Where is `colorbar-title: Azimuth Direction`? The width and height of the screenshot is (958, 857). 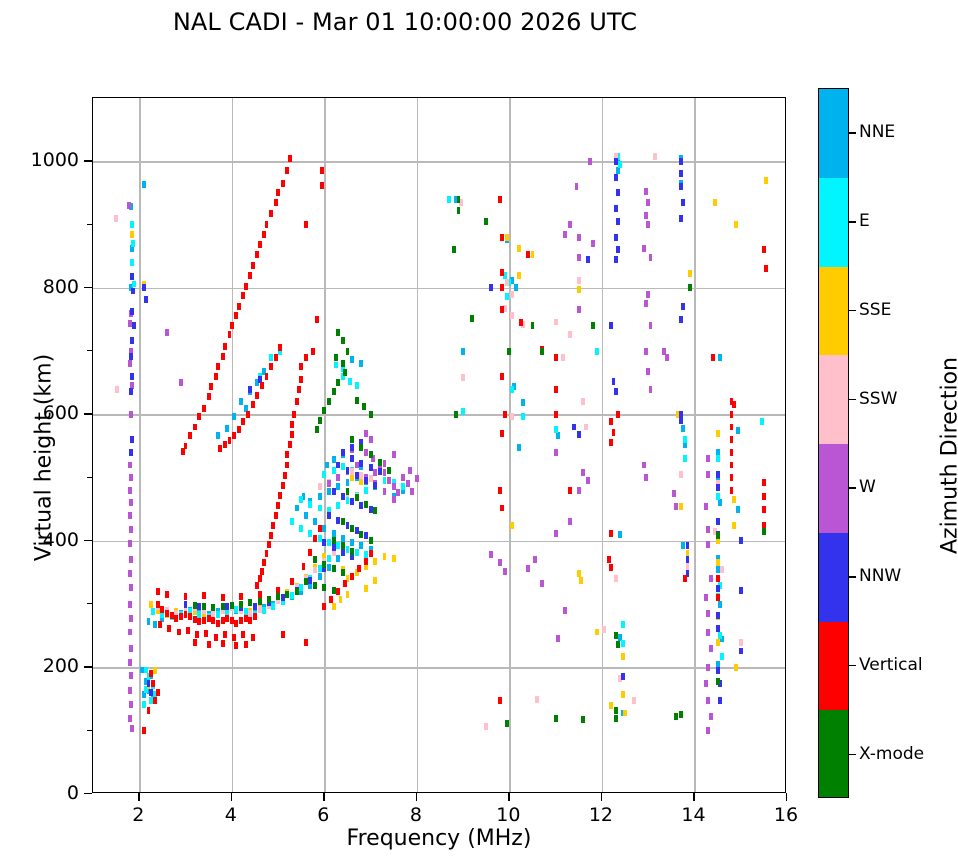 colorbar-title: Azimuth Direction is located at coordinates (947, 455).